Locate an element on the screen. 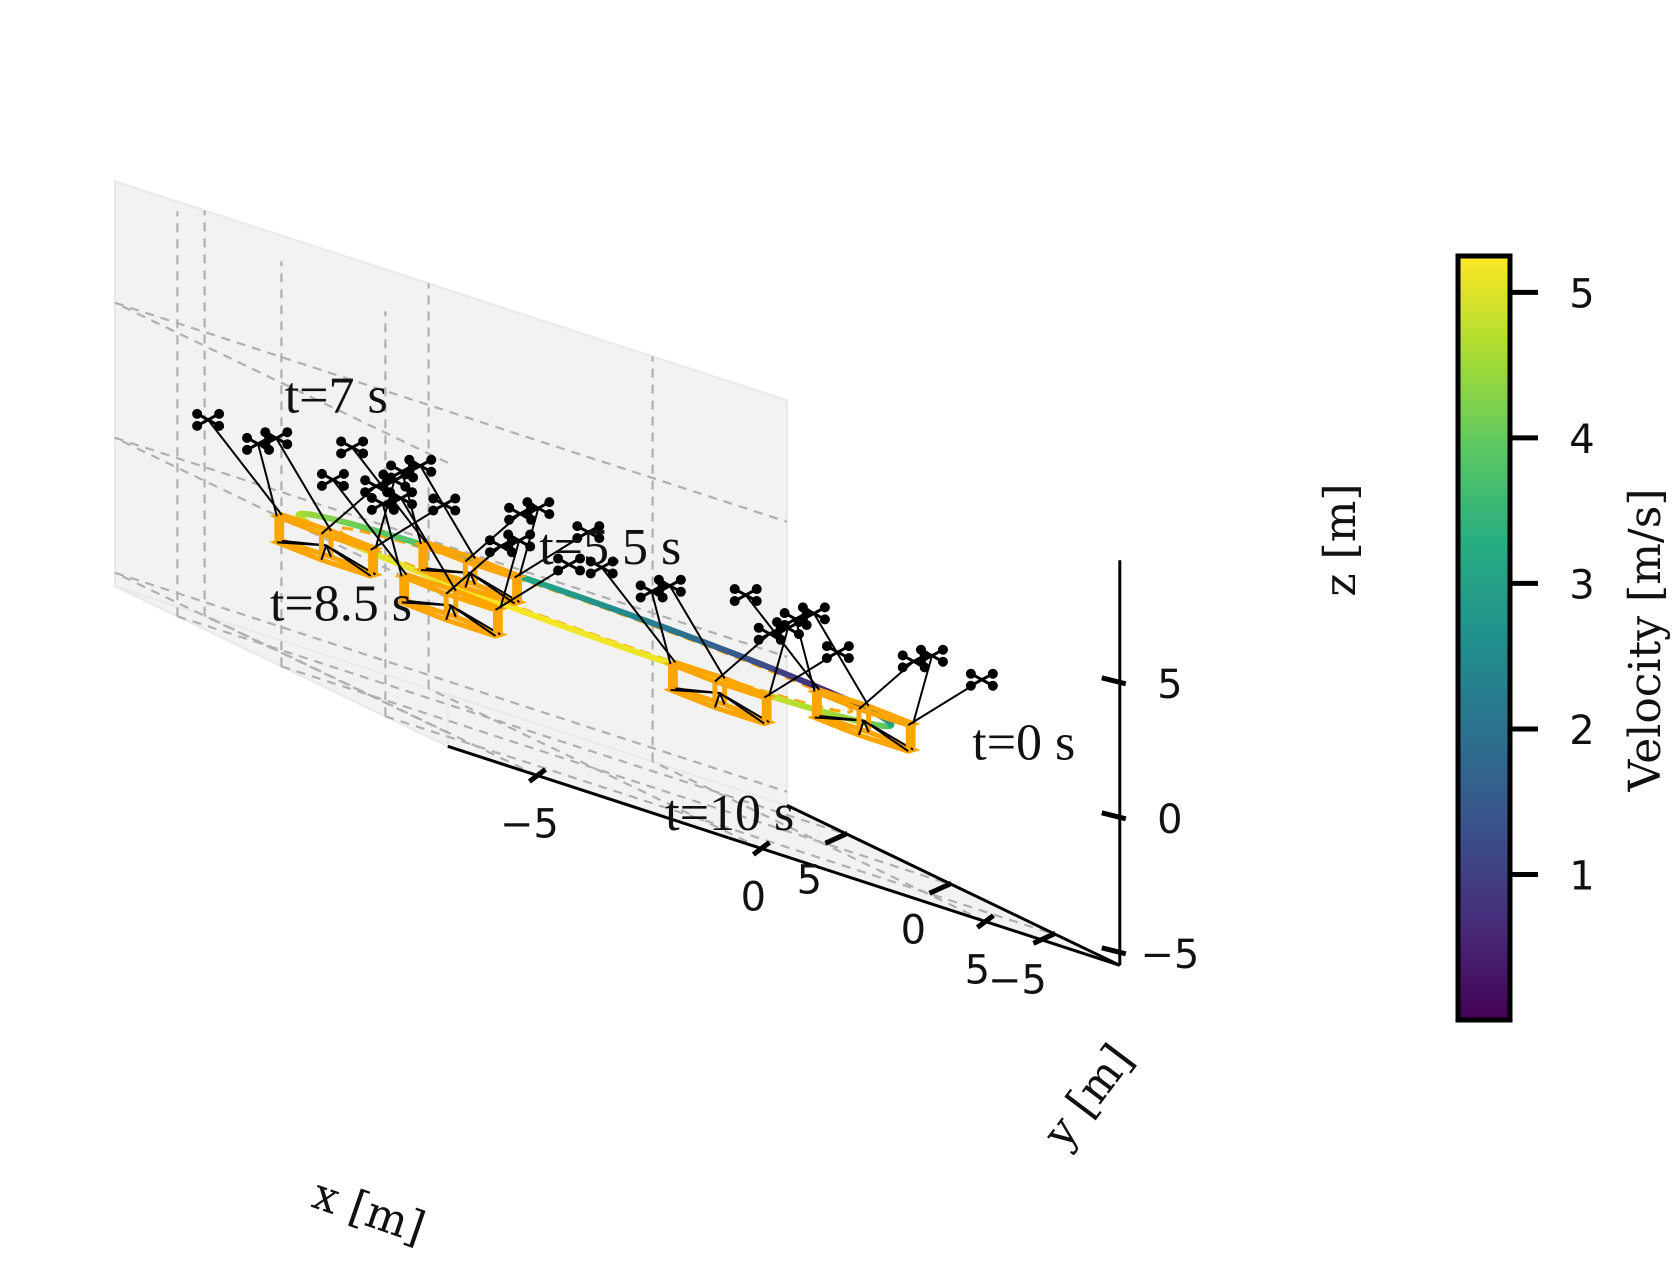  colorbar-tick-label: 4 is located at coordinates (1581, 440).